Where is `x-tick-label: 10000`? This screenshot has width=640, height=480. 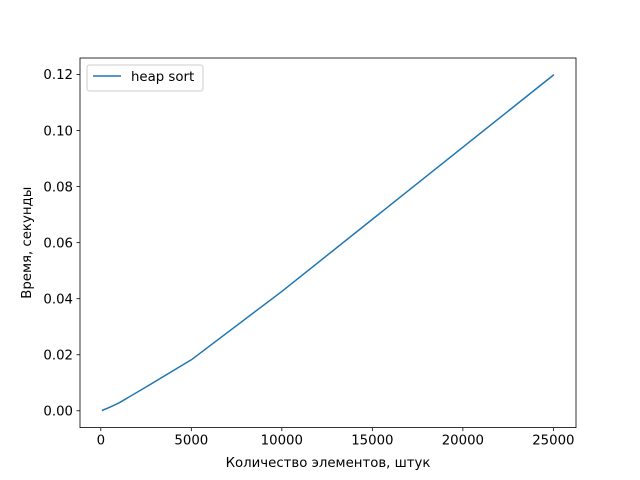 x-tick-label: 10000 is located at coordinates (282, 441).